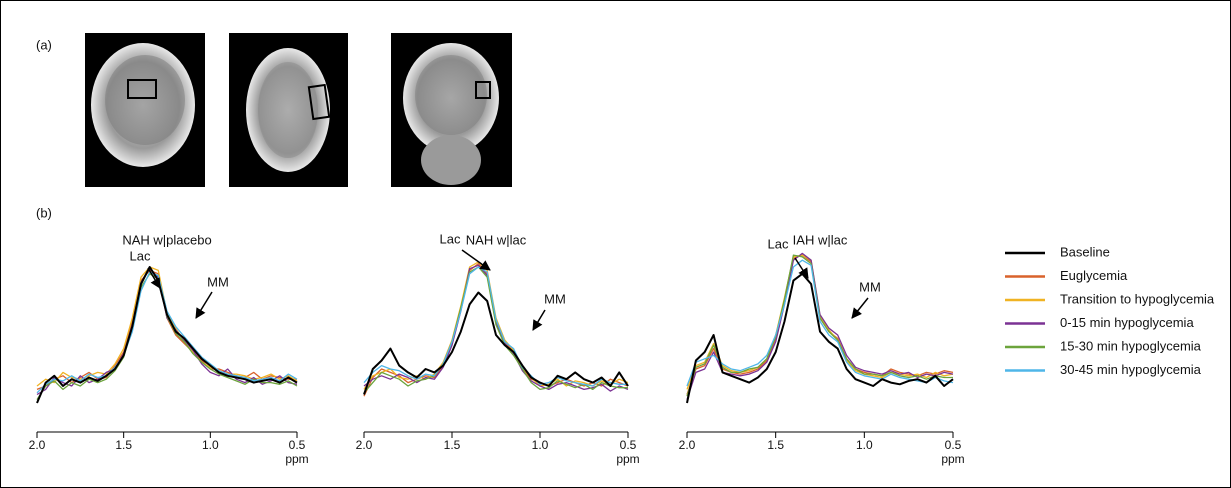 This screenshot has width=1231, height=488. What do you see at coordinates (44, 212) in the screenshot?
I see `panel-label: (b)` at bounding box center [44, 212].